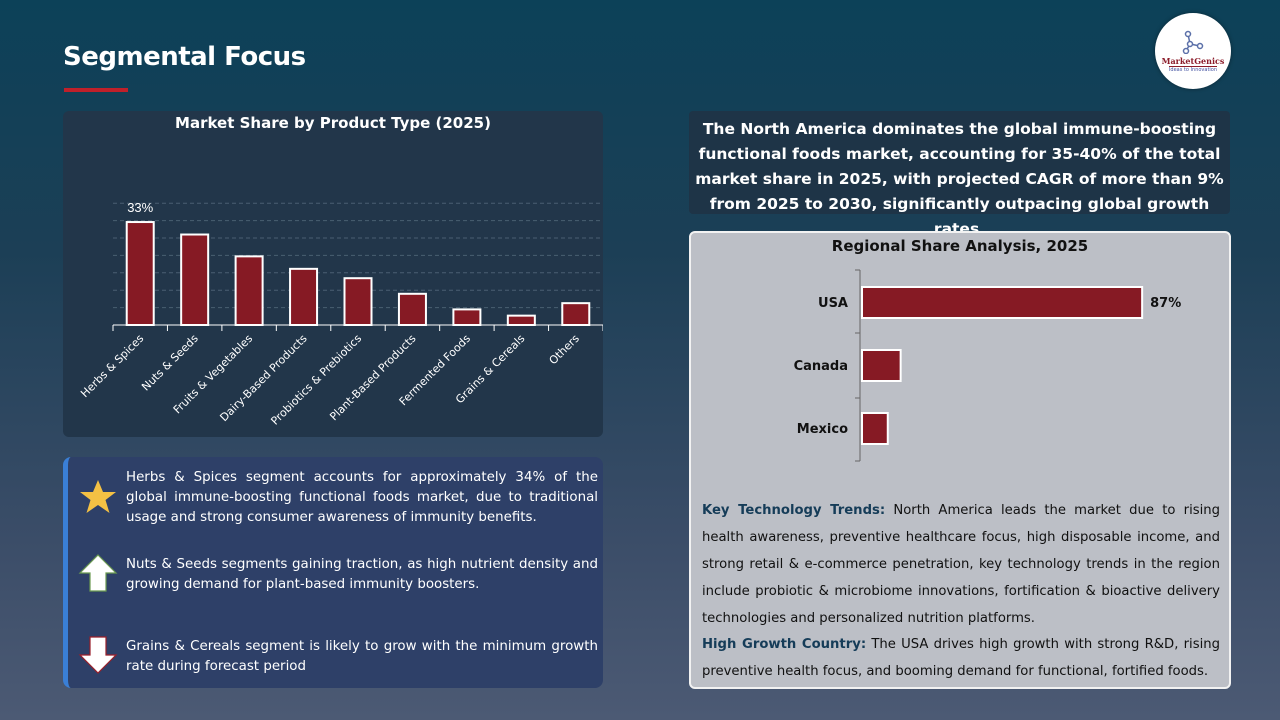 The image size is (1280, 720). Describe the element at coordinates (822, 429) in the screenshot. I see `y-tick-label: Mexico` at that location.